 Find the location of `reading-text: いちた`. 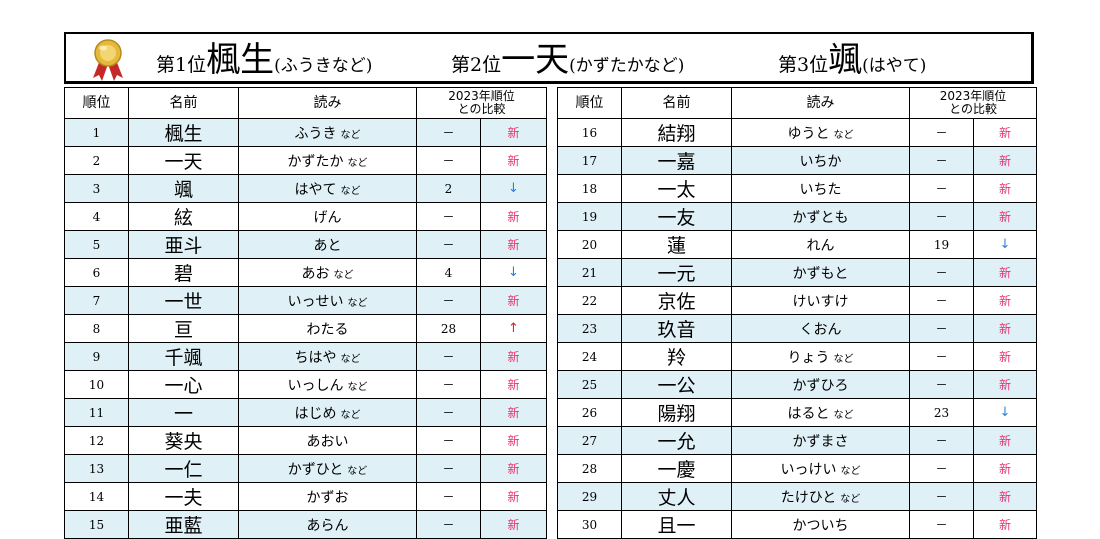

reading-text: いちた is located at coordinates (820, 189).